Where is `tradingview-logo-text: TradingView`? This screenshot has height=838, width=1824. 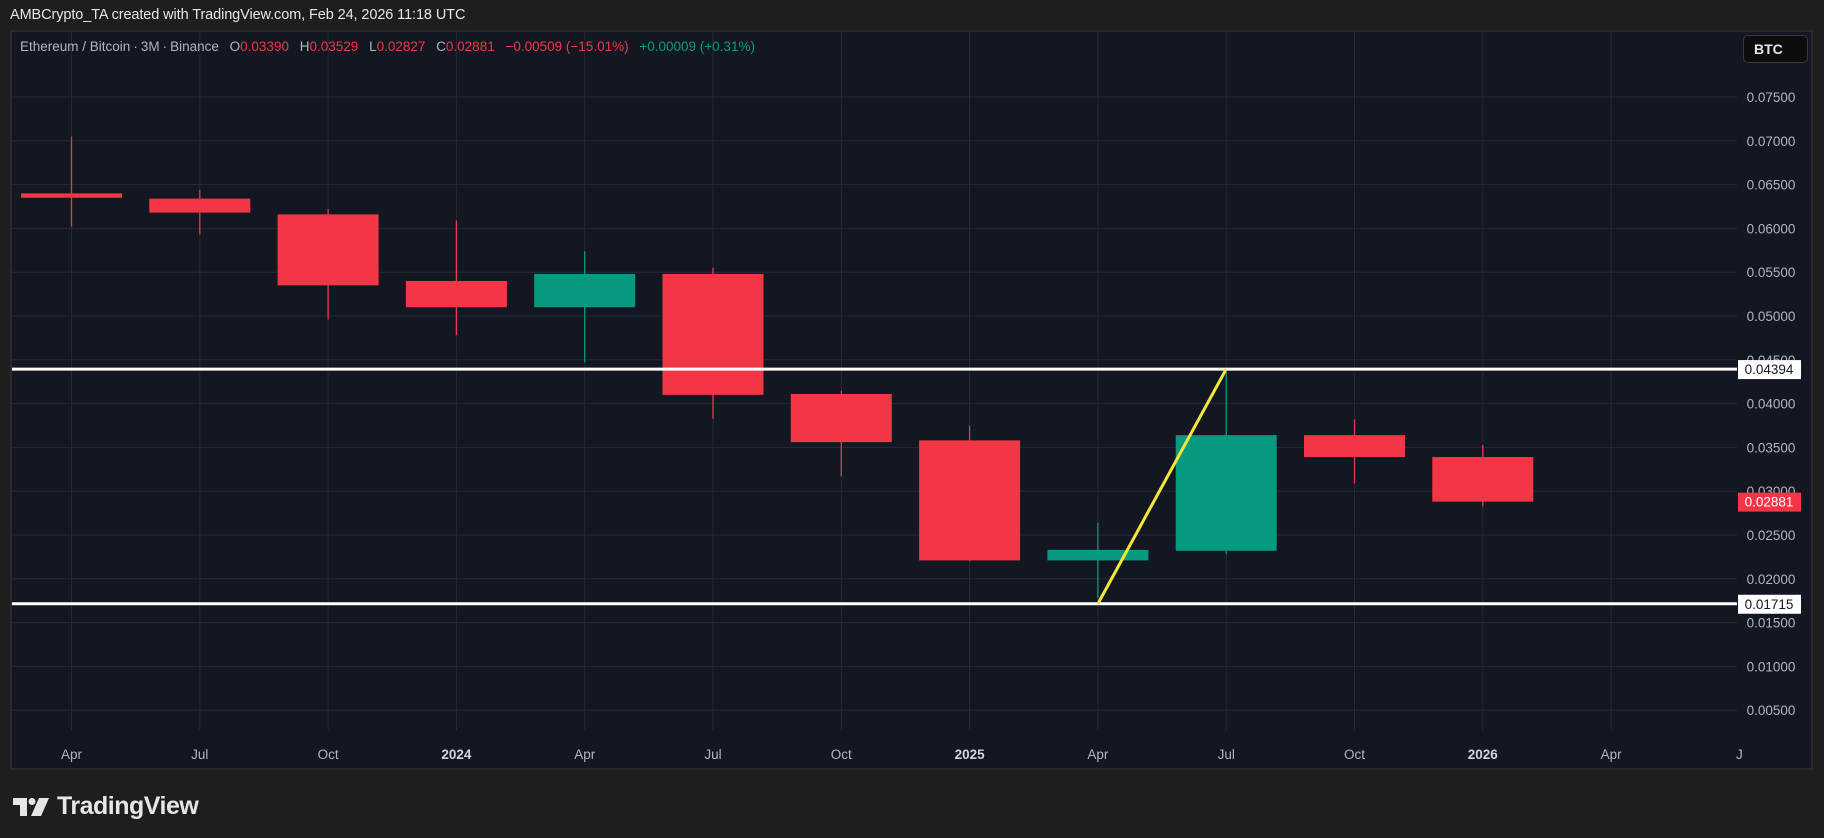
tradingview-logo-text: TradingView is located at coordinates (128, 806).